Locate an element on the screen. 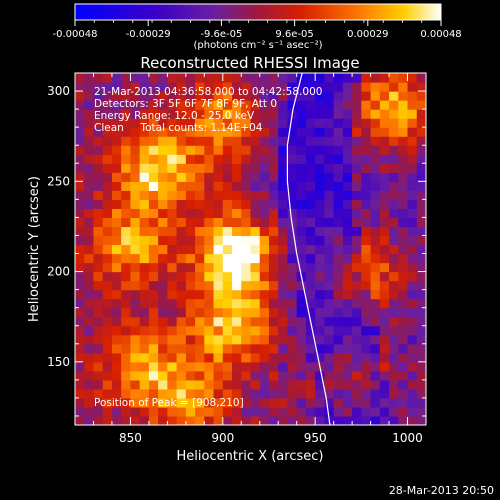  colorbar-units-label: (photons cm⁻² s⁻¹ asec⁻²) is located at coordinates (257, 45).